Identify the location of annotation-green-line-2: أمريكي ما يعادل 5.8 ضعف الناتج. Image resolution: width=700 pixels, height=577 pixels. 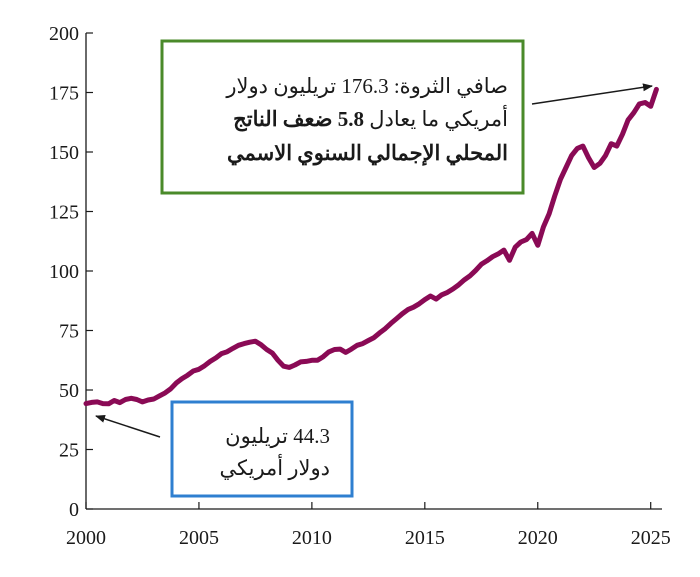
(370, 118).